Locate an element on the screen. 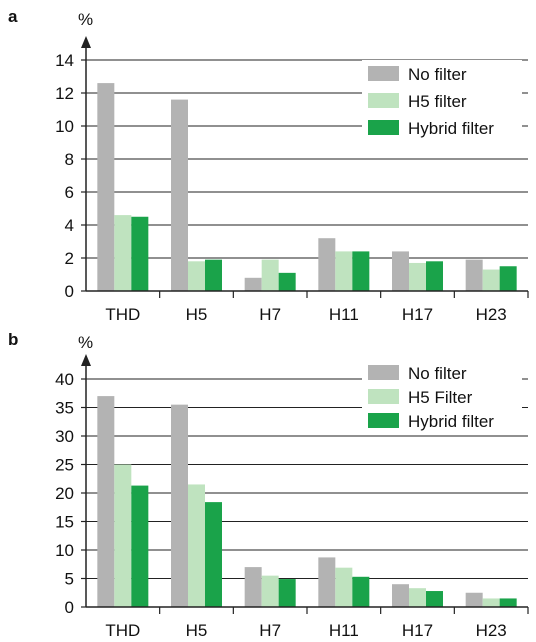  y-tick-label: 30 is located at coordinates (64, 436).